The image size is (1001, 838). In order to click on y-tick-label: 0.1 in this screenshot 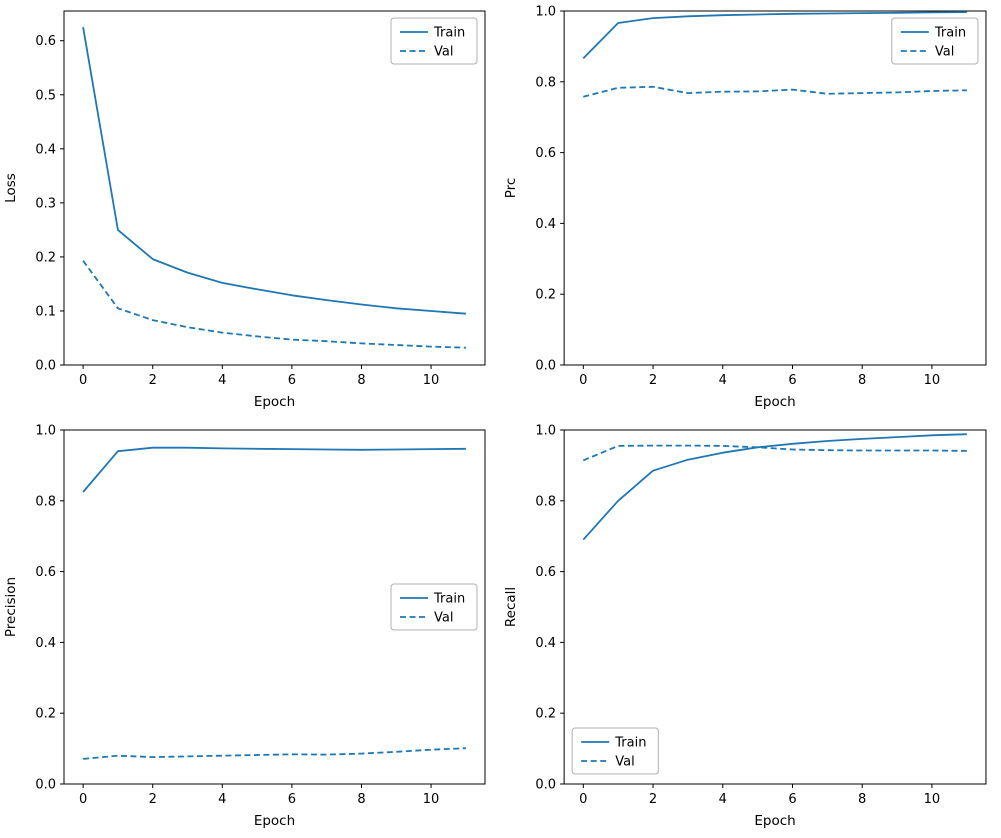, I will do `click(45, 311)`.